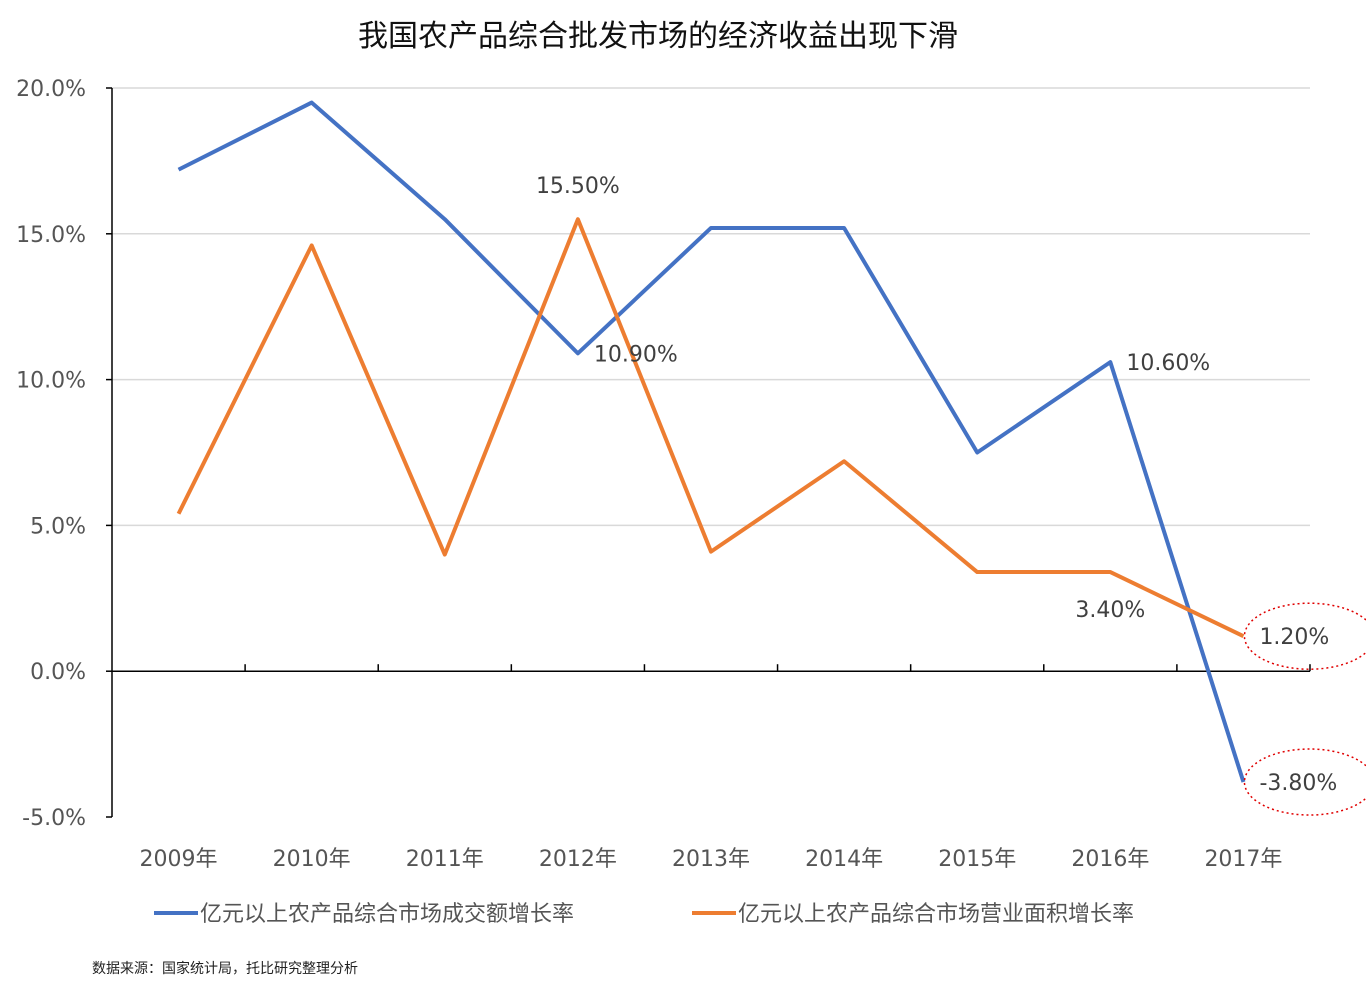  Describe the element at coordinates (711, 859) in the screenshot. I see `x-tick-label: 2013年` at that location.